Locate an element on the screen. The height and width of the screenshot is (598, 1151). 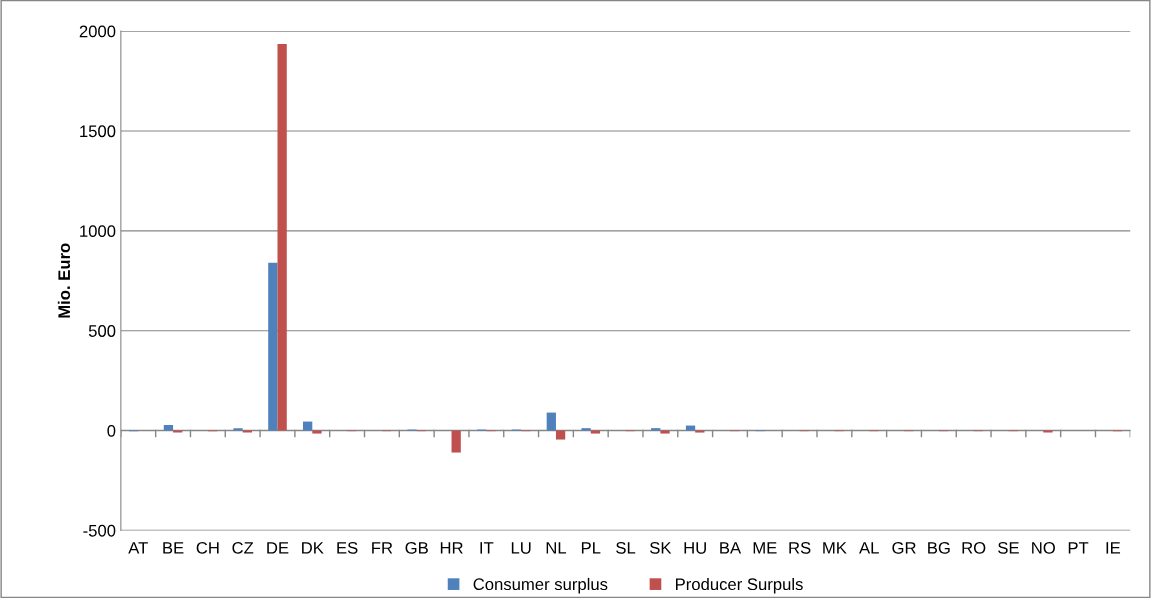
x-tick-label: FR is located at coordinates (382, 548).